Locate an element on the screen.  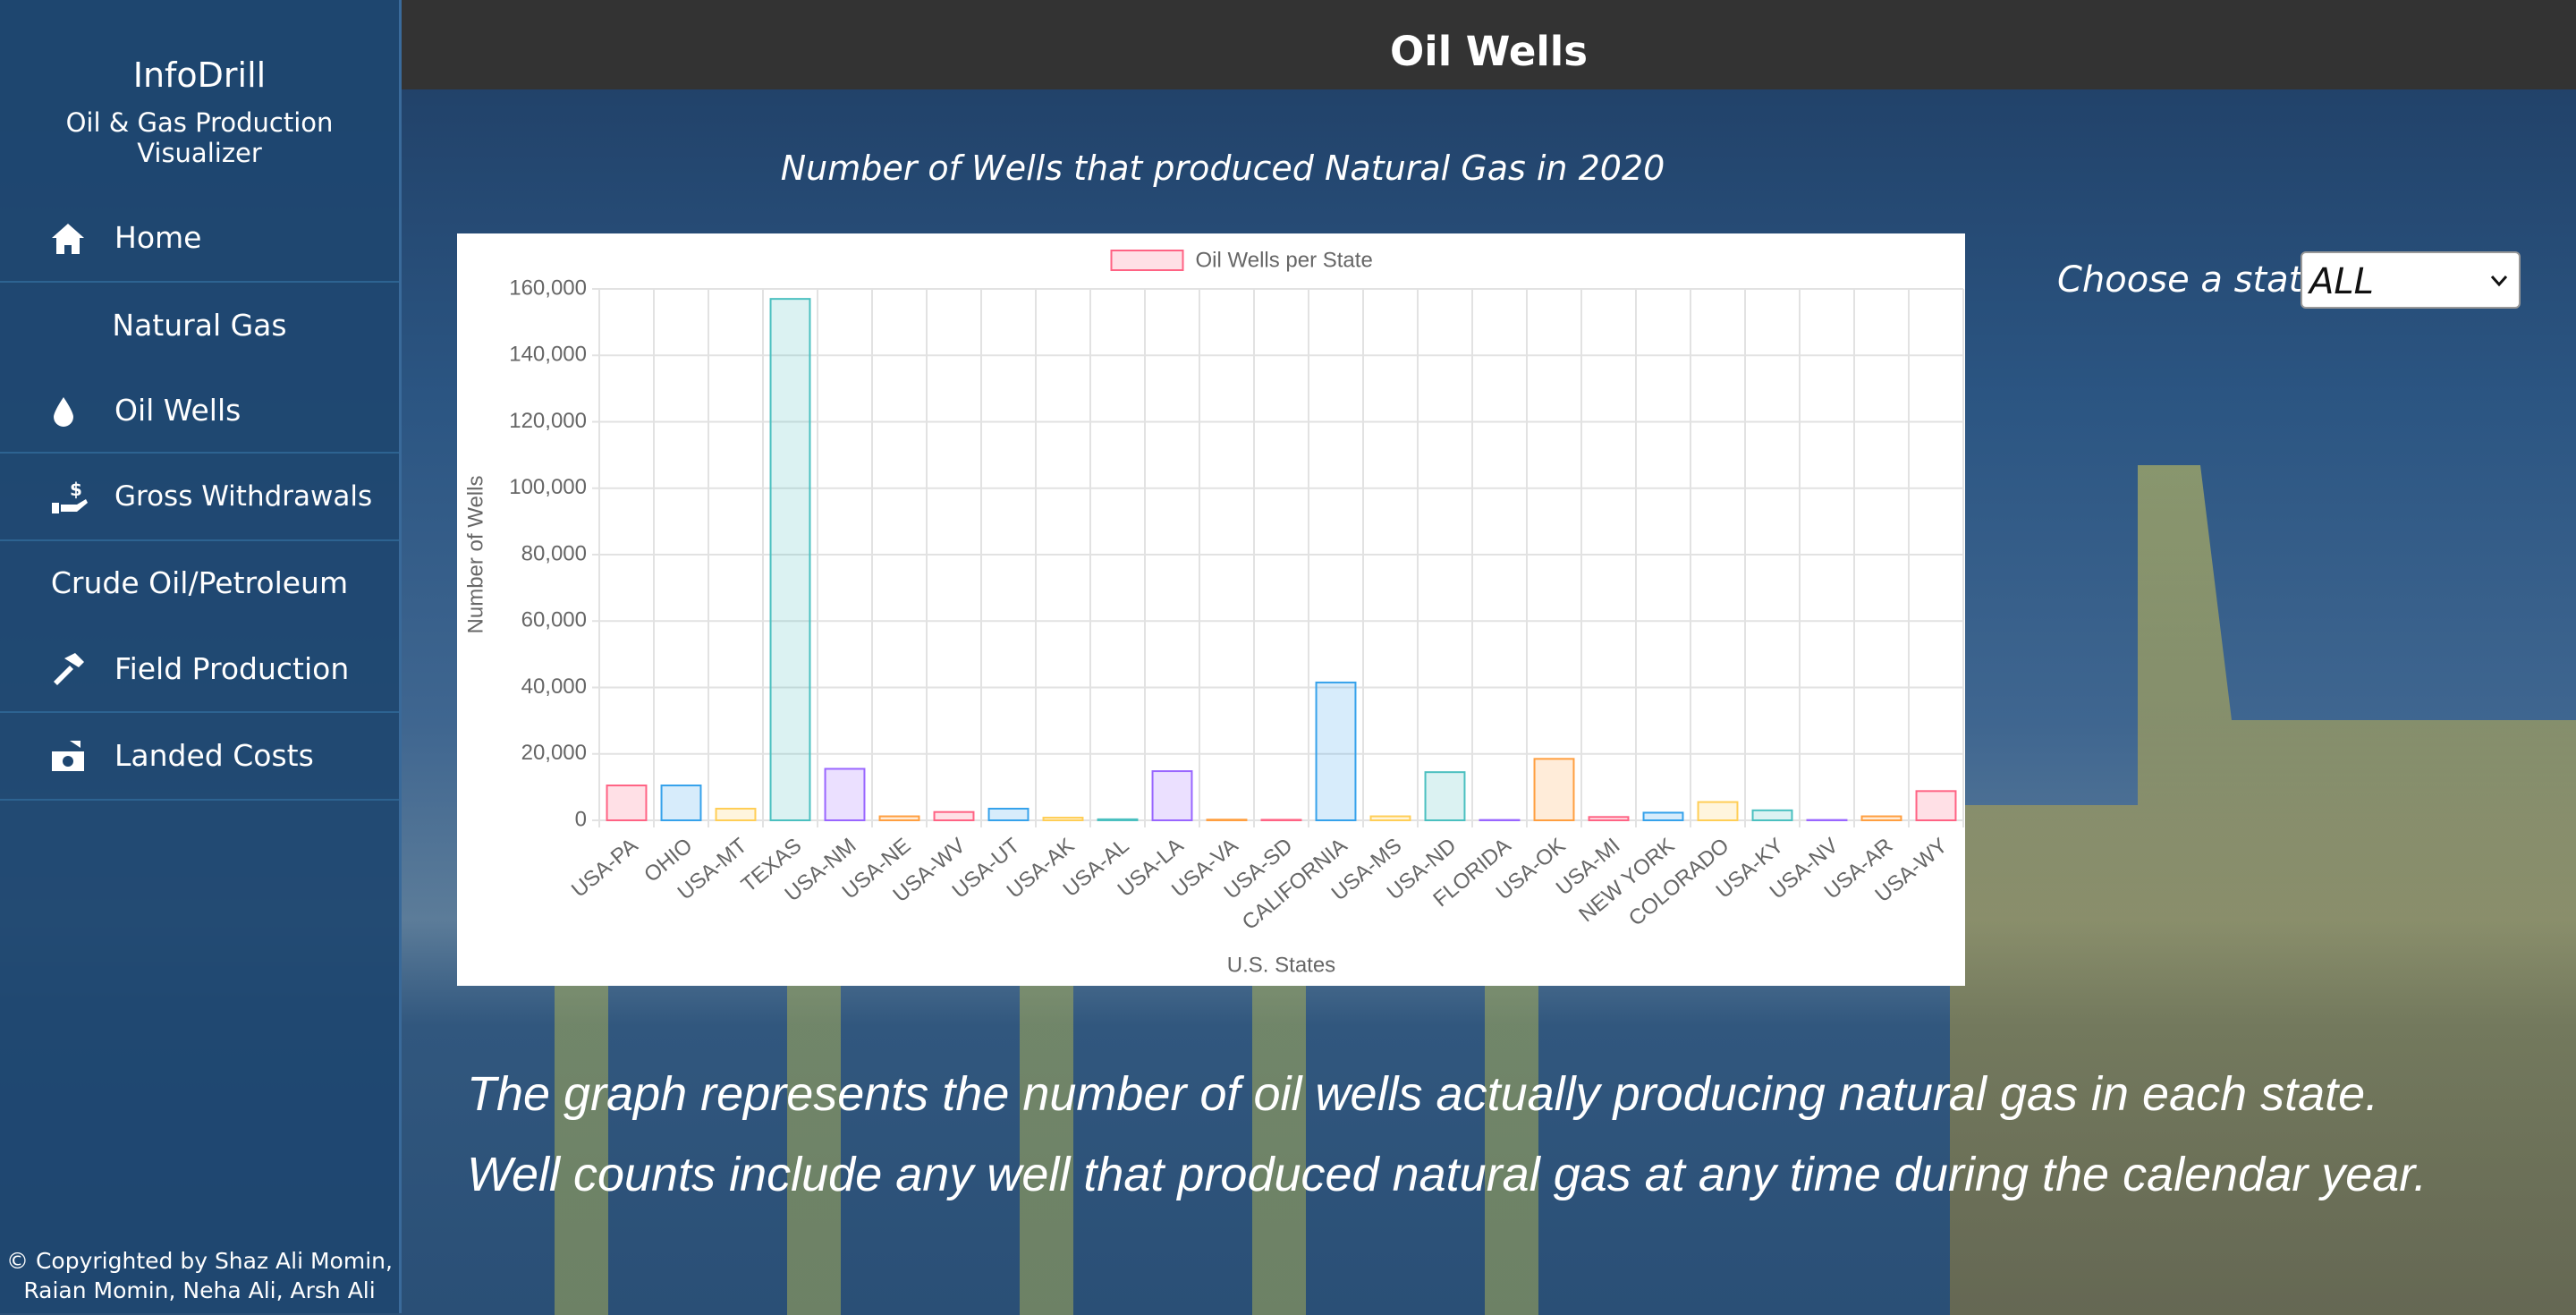
background-platform is located at coordinates (1091, 1149).